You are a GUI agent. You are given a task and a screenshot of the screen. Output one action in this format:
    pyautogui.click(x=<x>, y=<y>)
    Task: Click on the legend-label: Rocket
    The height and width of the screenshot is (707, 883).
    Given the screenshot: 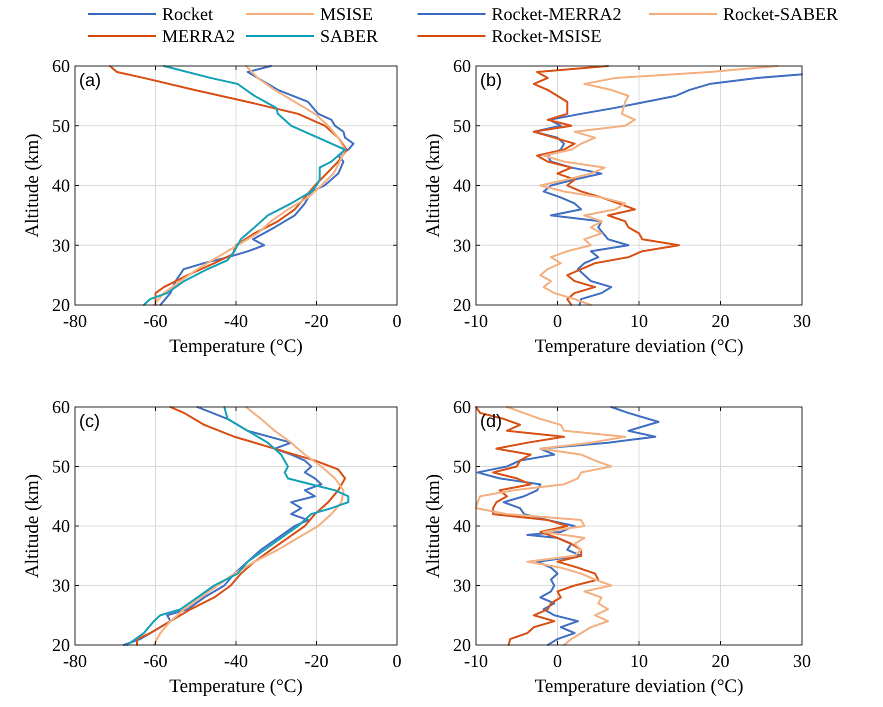 What is the action you would take?
    pyautogui.click(x=187, y=14)
    